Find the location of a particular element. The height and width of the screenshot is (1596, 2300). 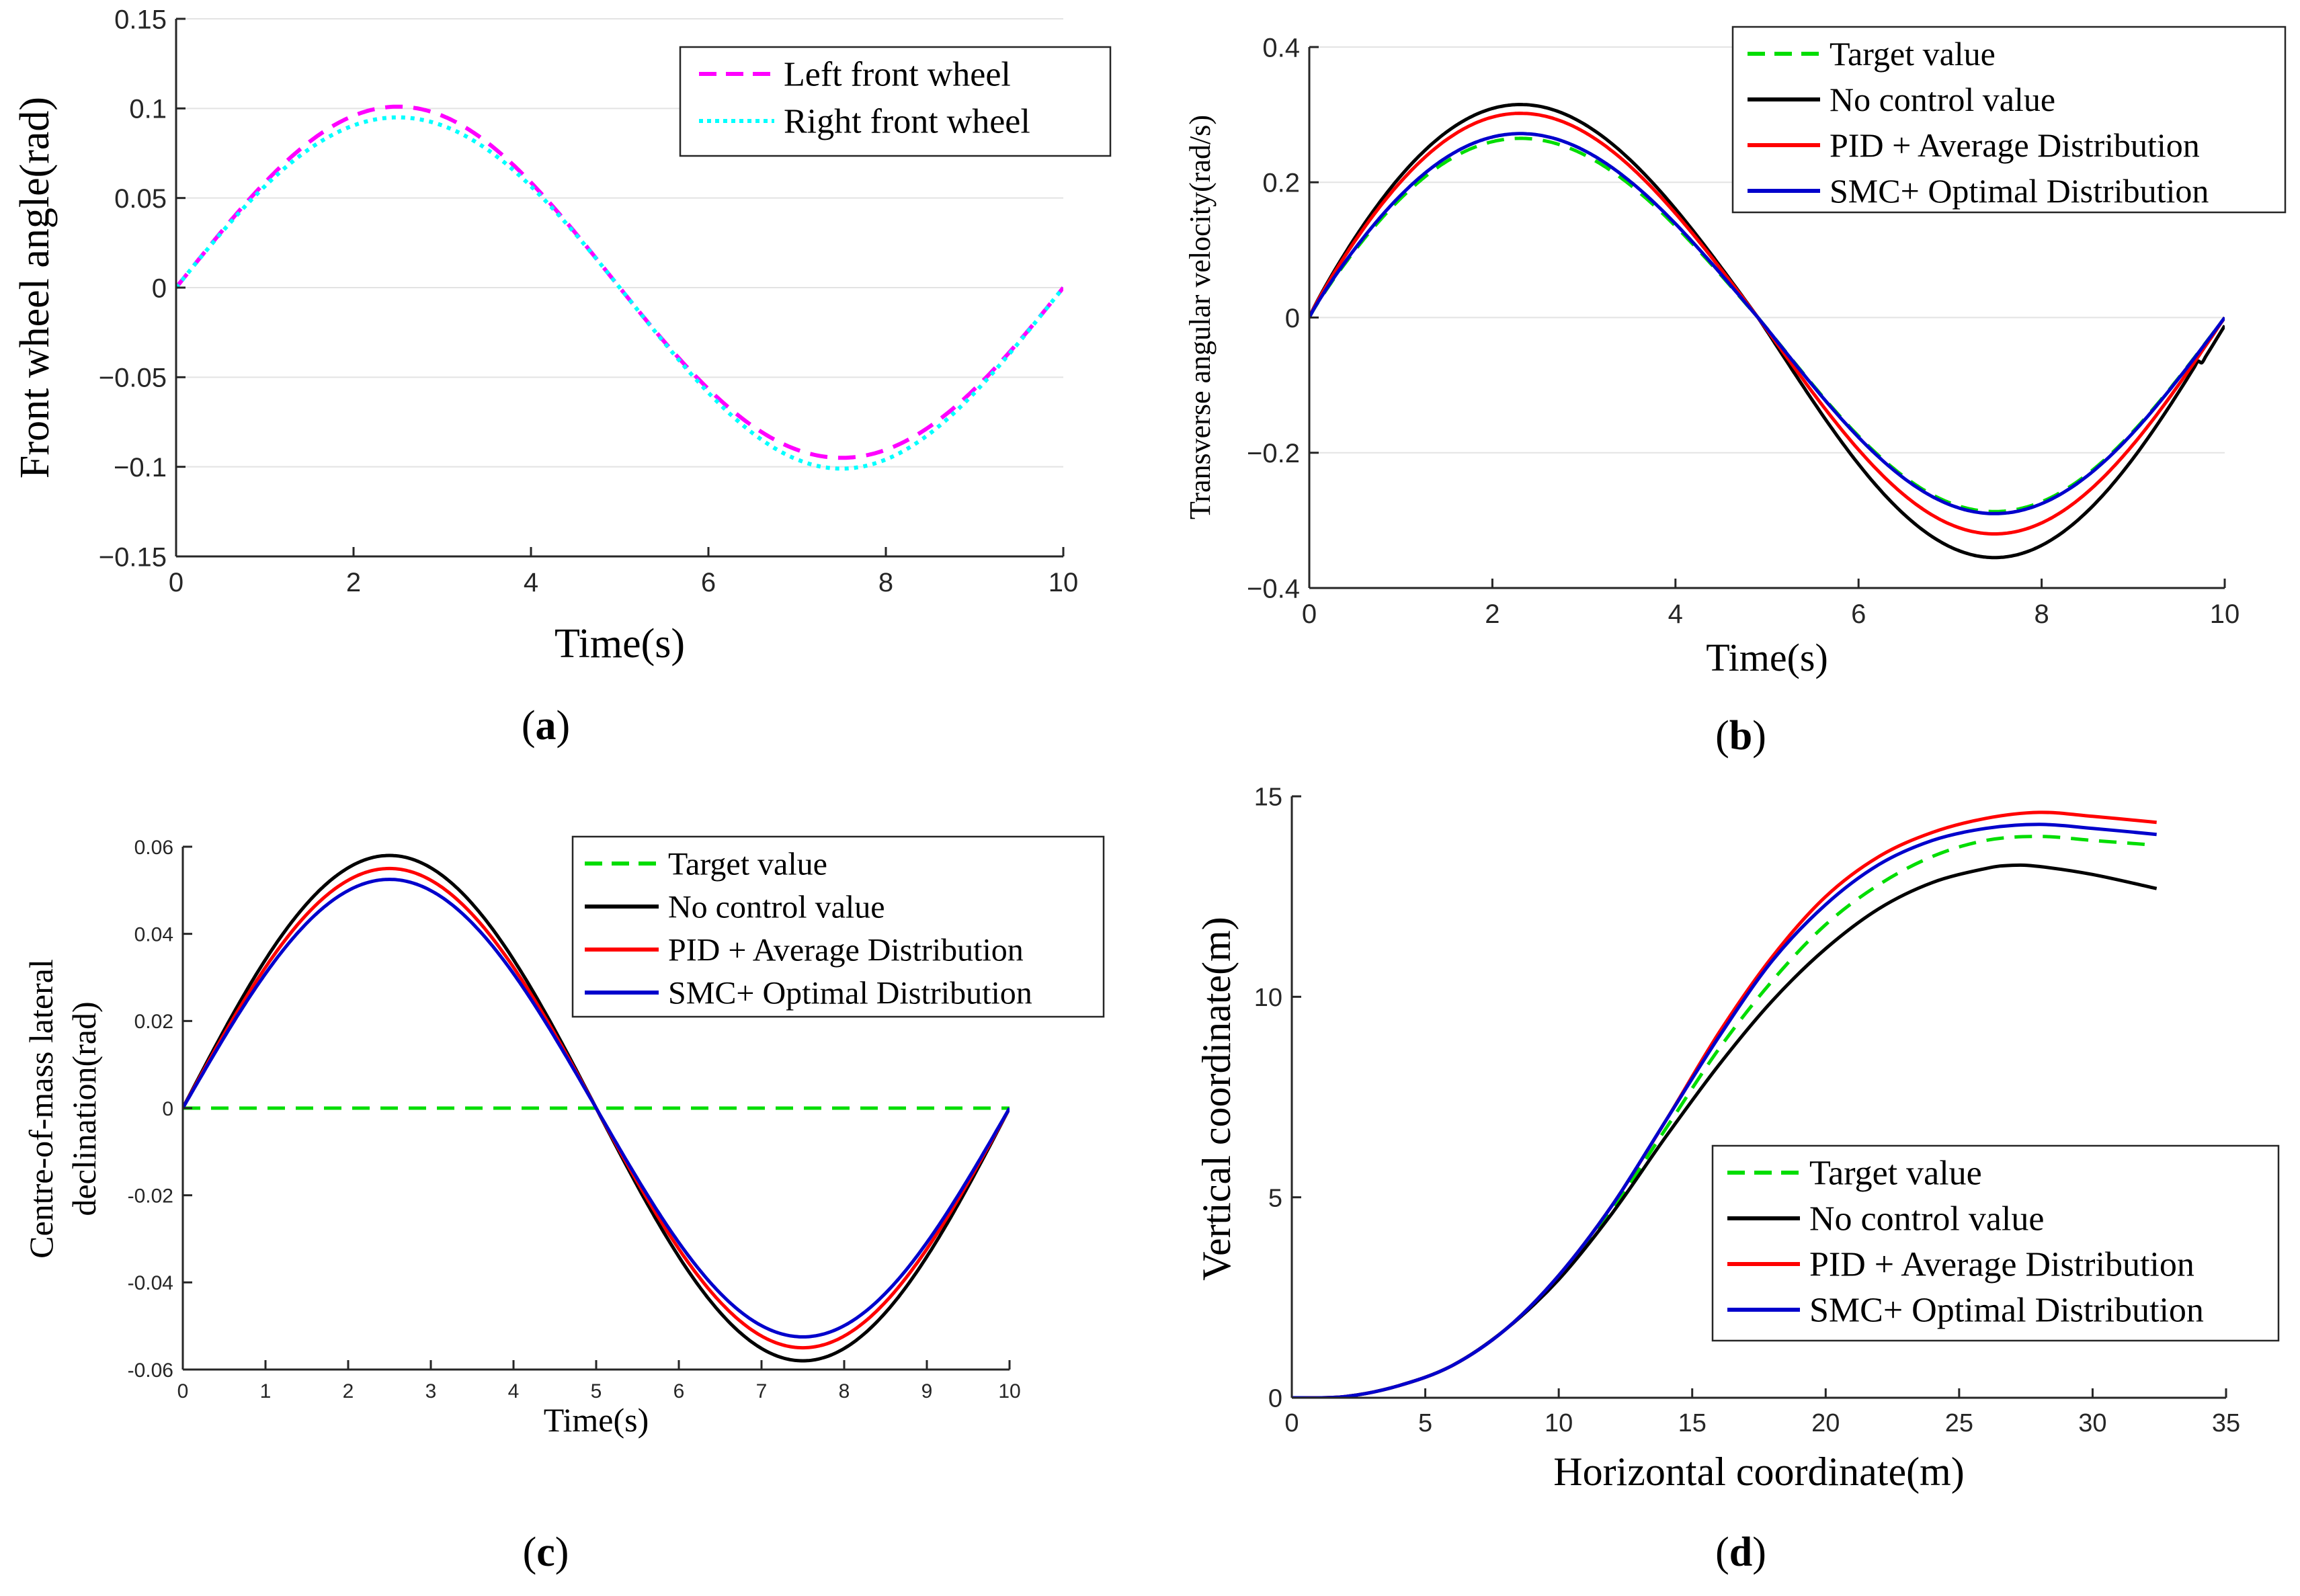

y-tick-label: 0.15 is located at coordinates (140, 19).